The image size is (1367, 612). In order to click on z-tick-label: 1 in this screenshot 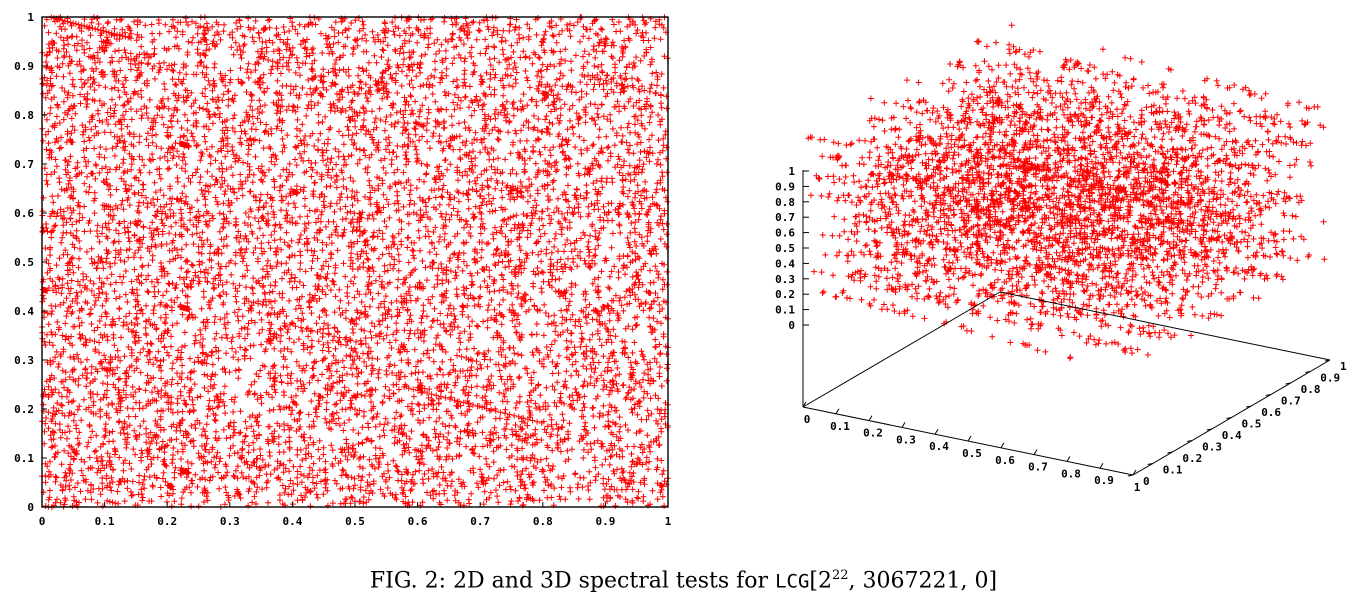, I will do `click(791, 171)`.